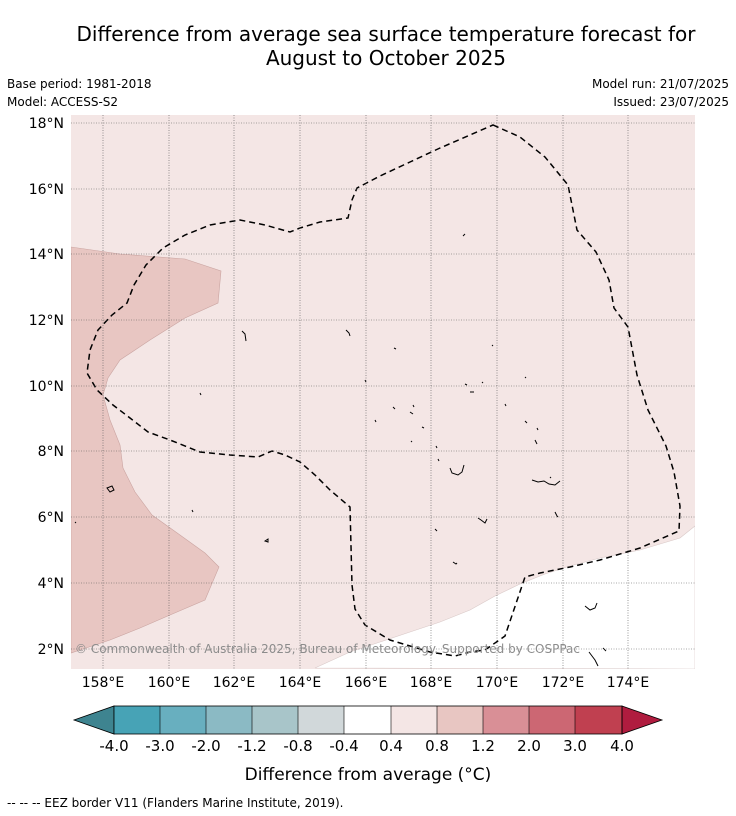 The width and height of the screenshot is (736, 816). I want to click on colorbar-label: -0.8, so click(297, 746).